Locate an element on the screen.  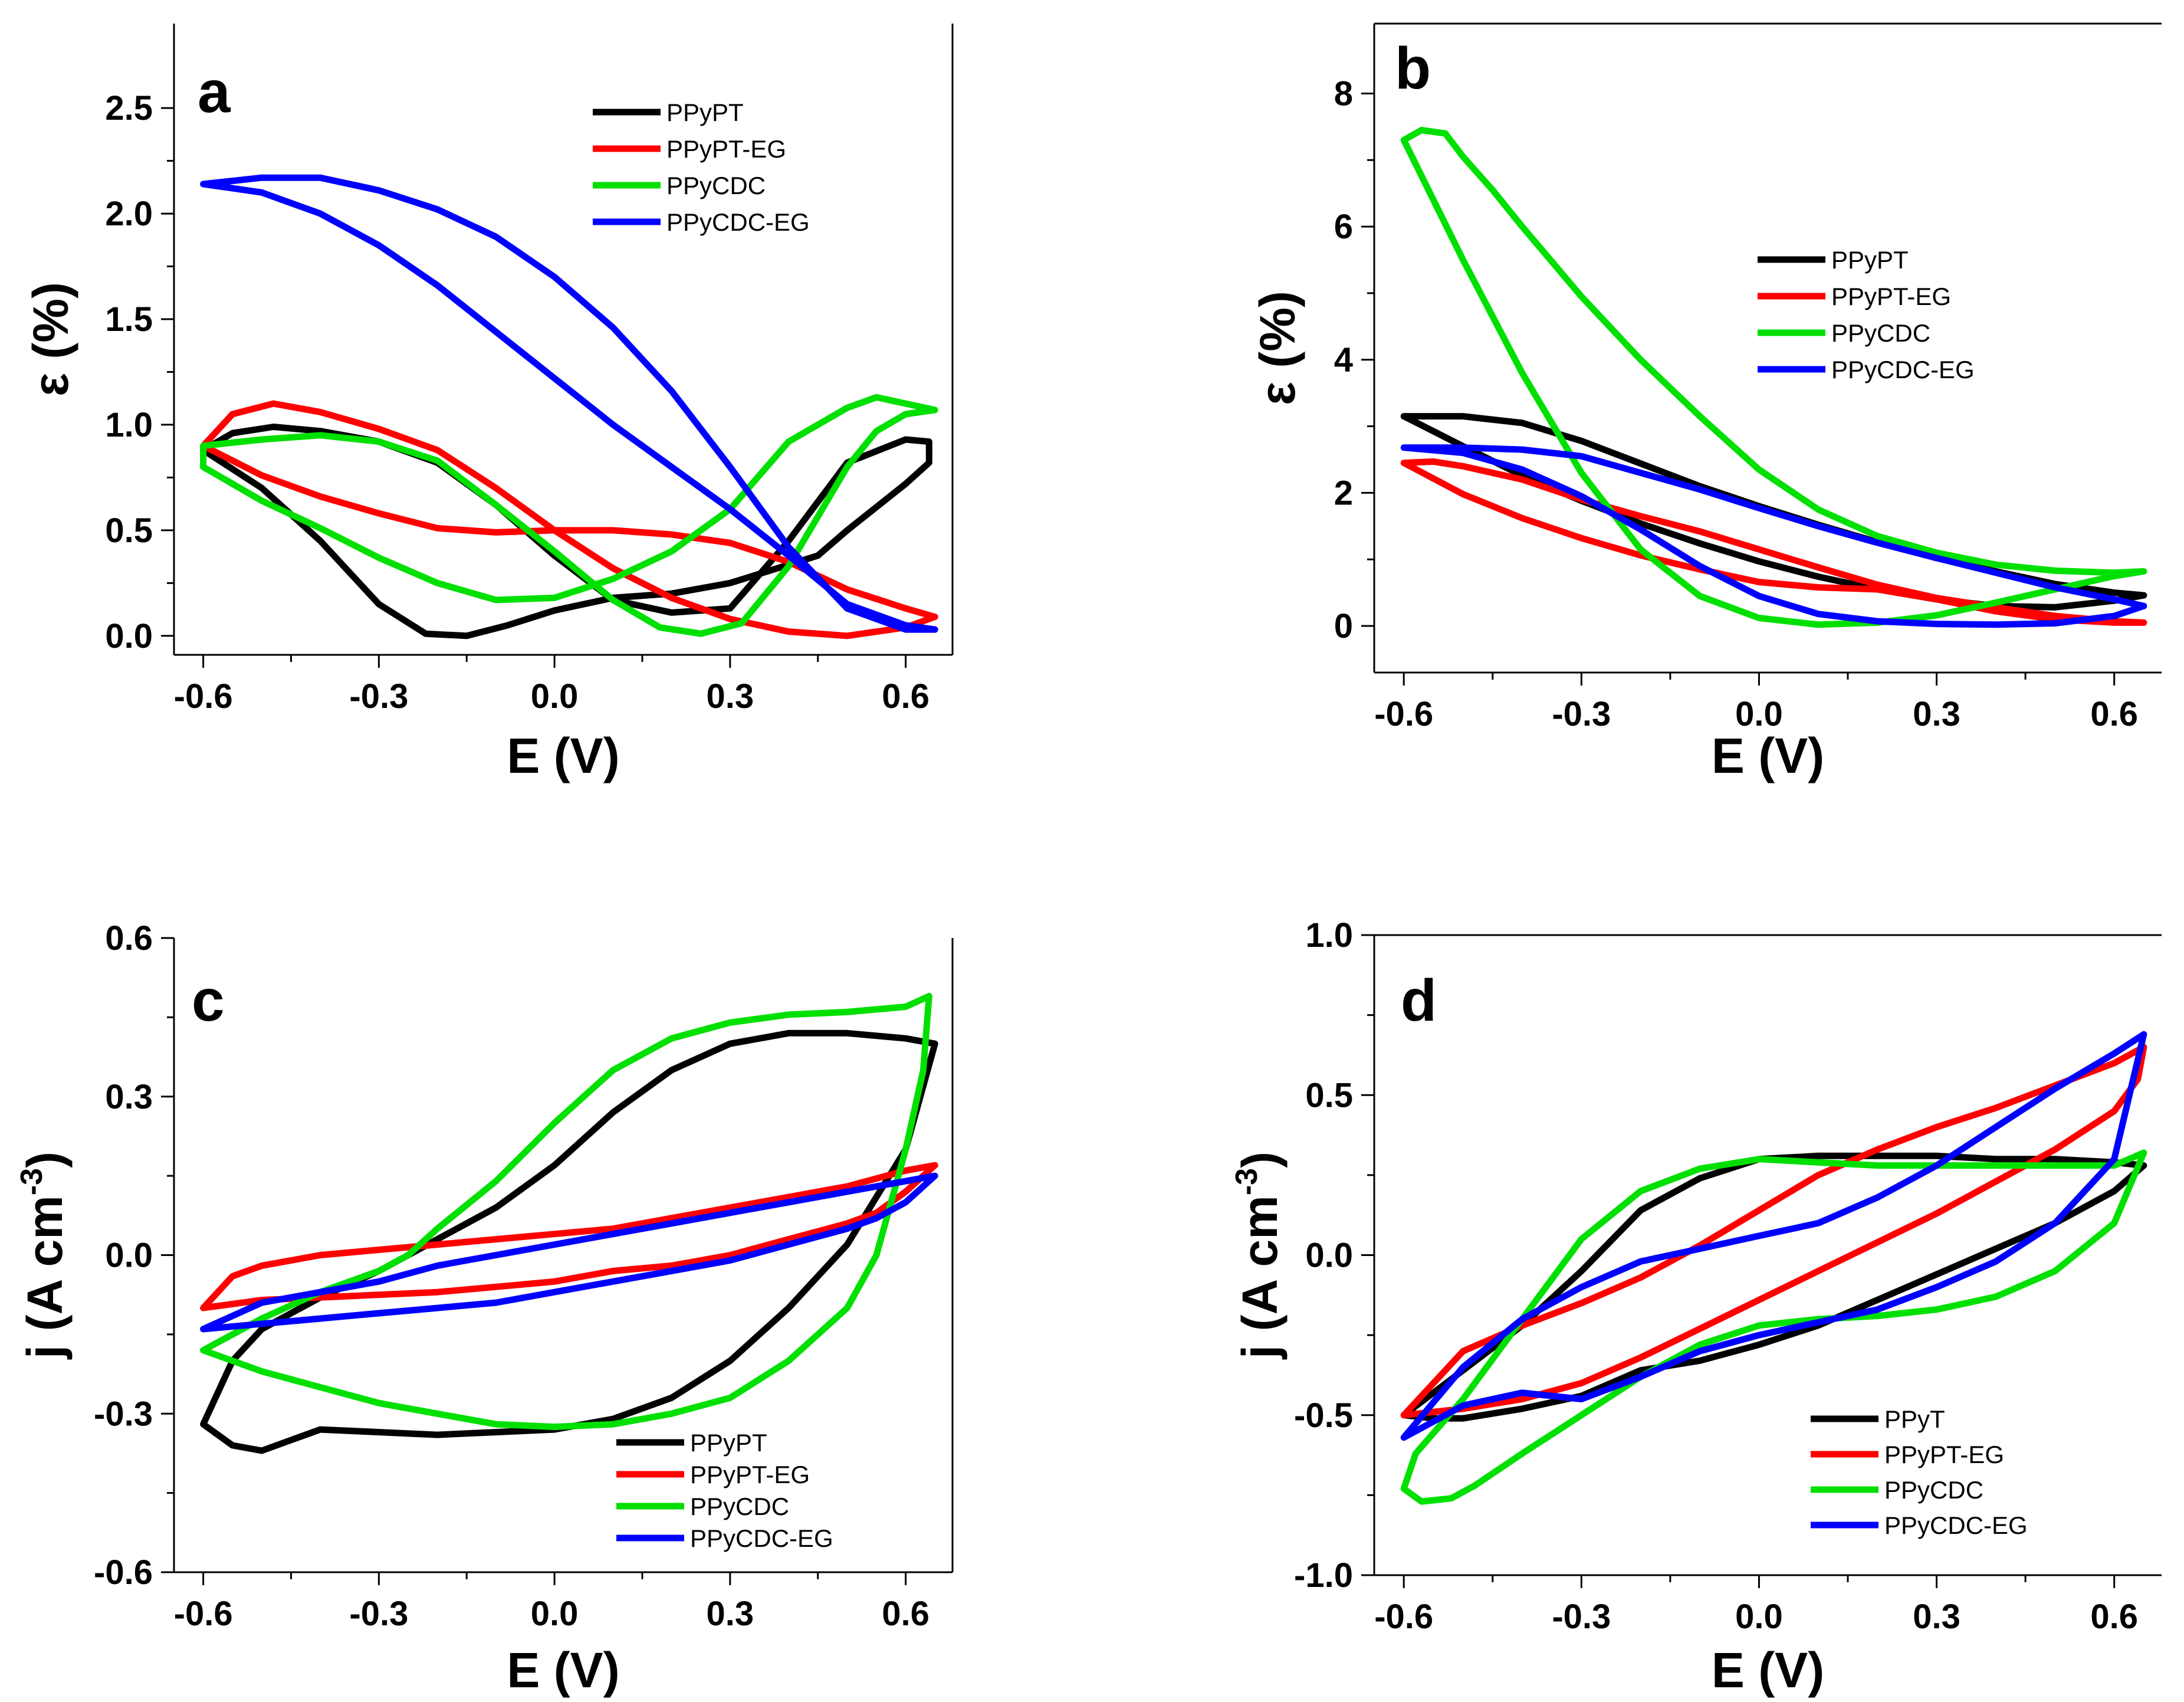
series-line-PPyPT is located at coordinates (1773, 512).